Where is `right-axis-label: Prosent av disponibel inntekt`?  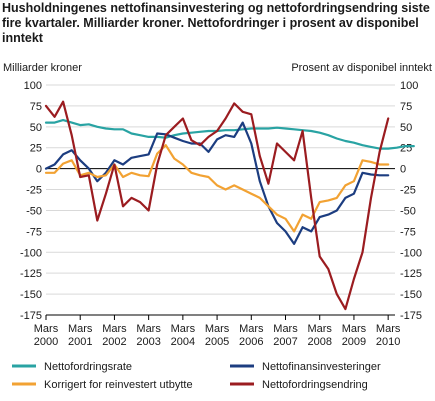 right-axis-label: Prosent av disponibel inntekt is located at coordinates (361, 68).